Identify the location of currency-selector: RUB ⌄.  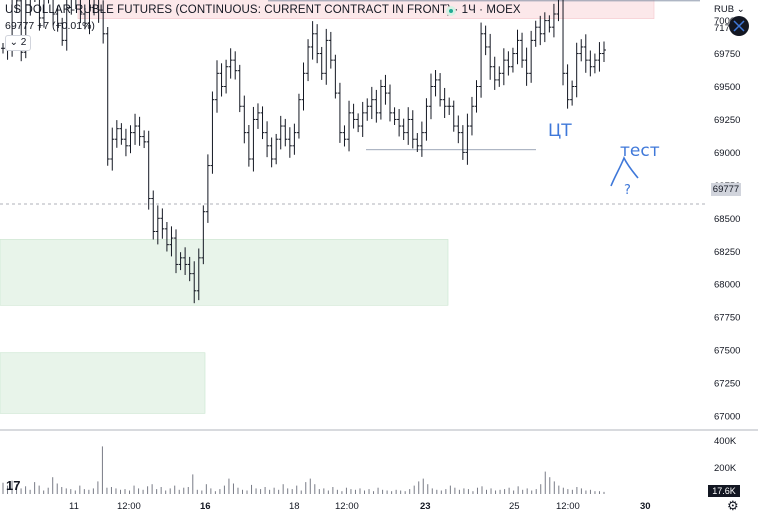
(729, 9).